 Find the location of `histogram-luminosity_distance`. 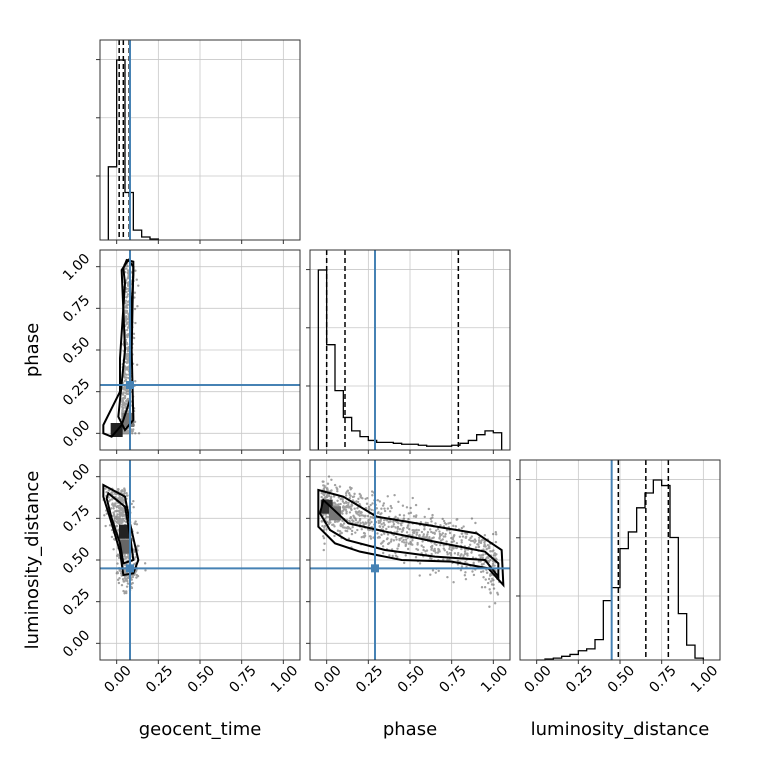

histogram-luminosity_distance is located at coordinates (620, 570).